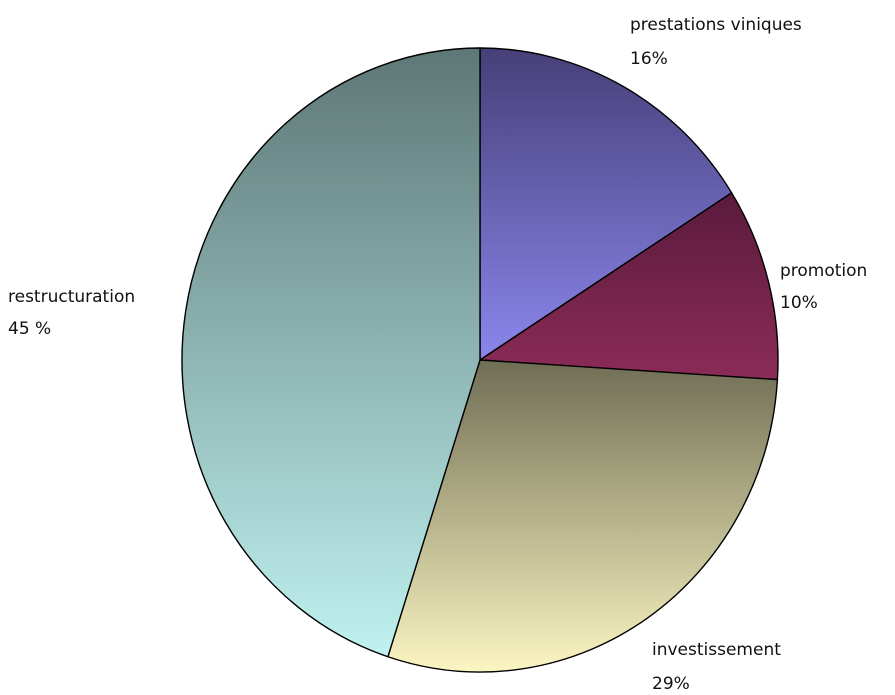  Describe the element at coordinates (71, 297) in the screenshot. I see `slice-label-restructuration: restructuration` at that location.